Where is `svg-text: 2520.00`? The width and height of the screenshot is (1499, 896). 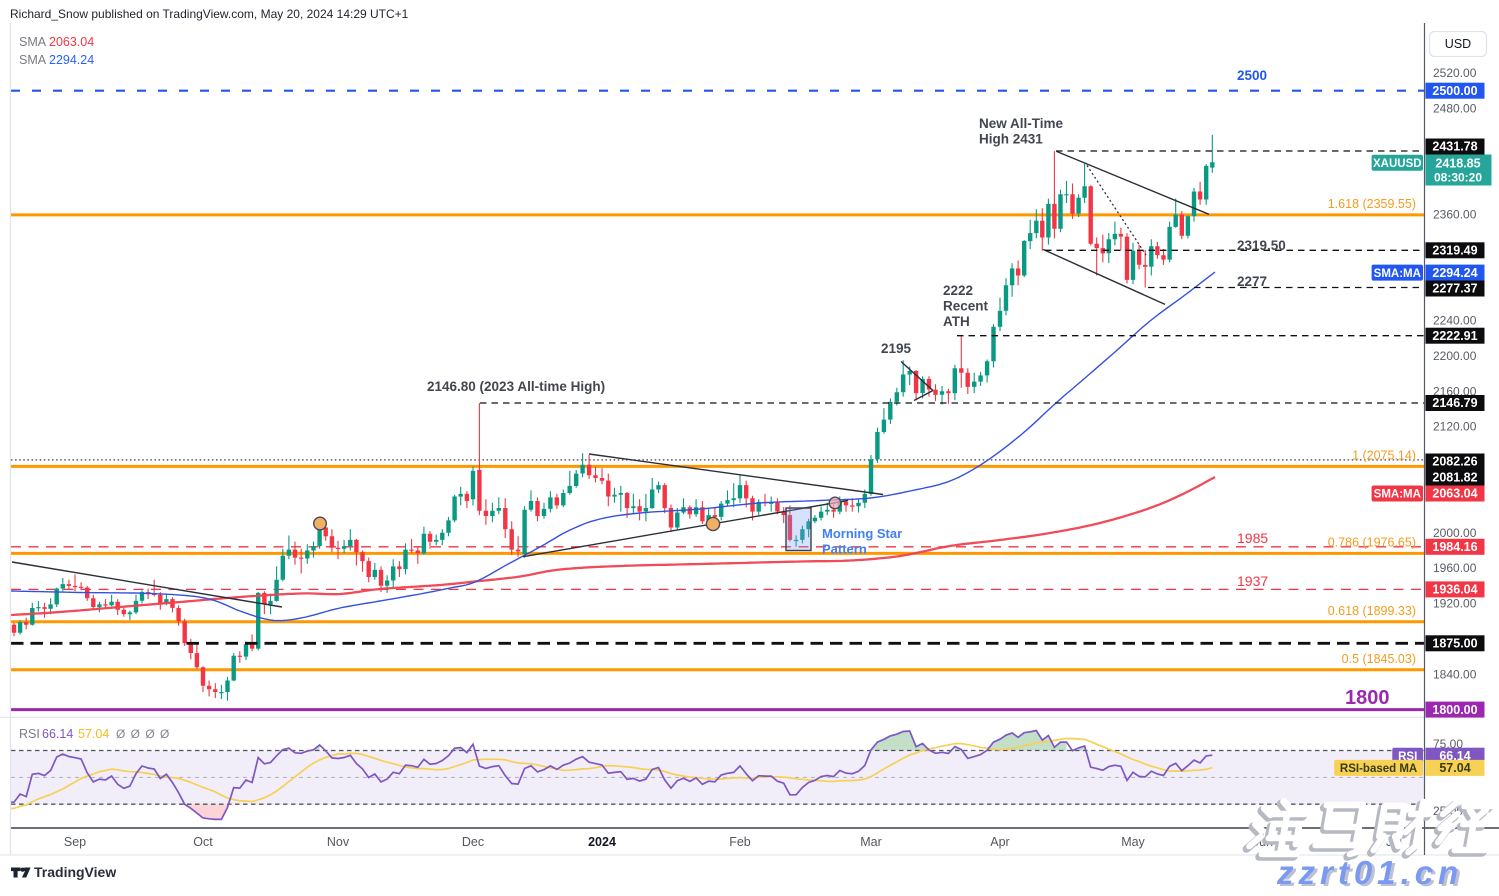
svg-text: 2520.00 is located at coordinates (1455, 73).